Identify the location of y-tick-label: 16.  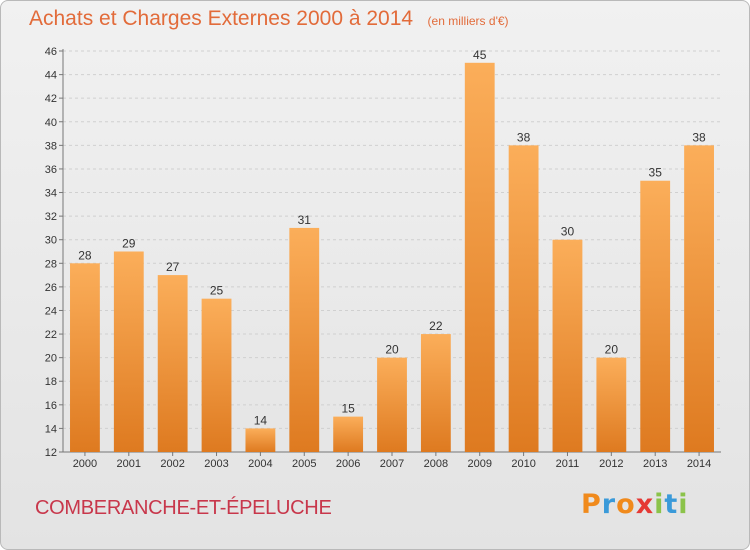
(51, 406).